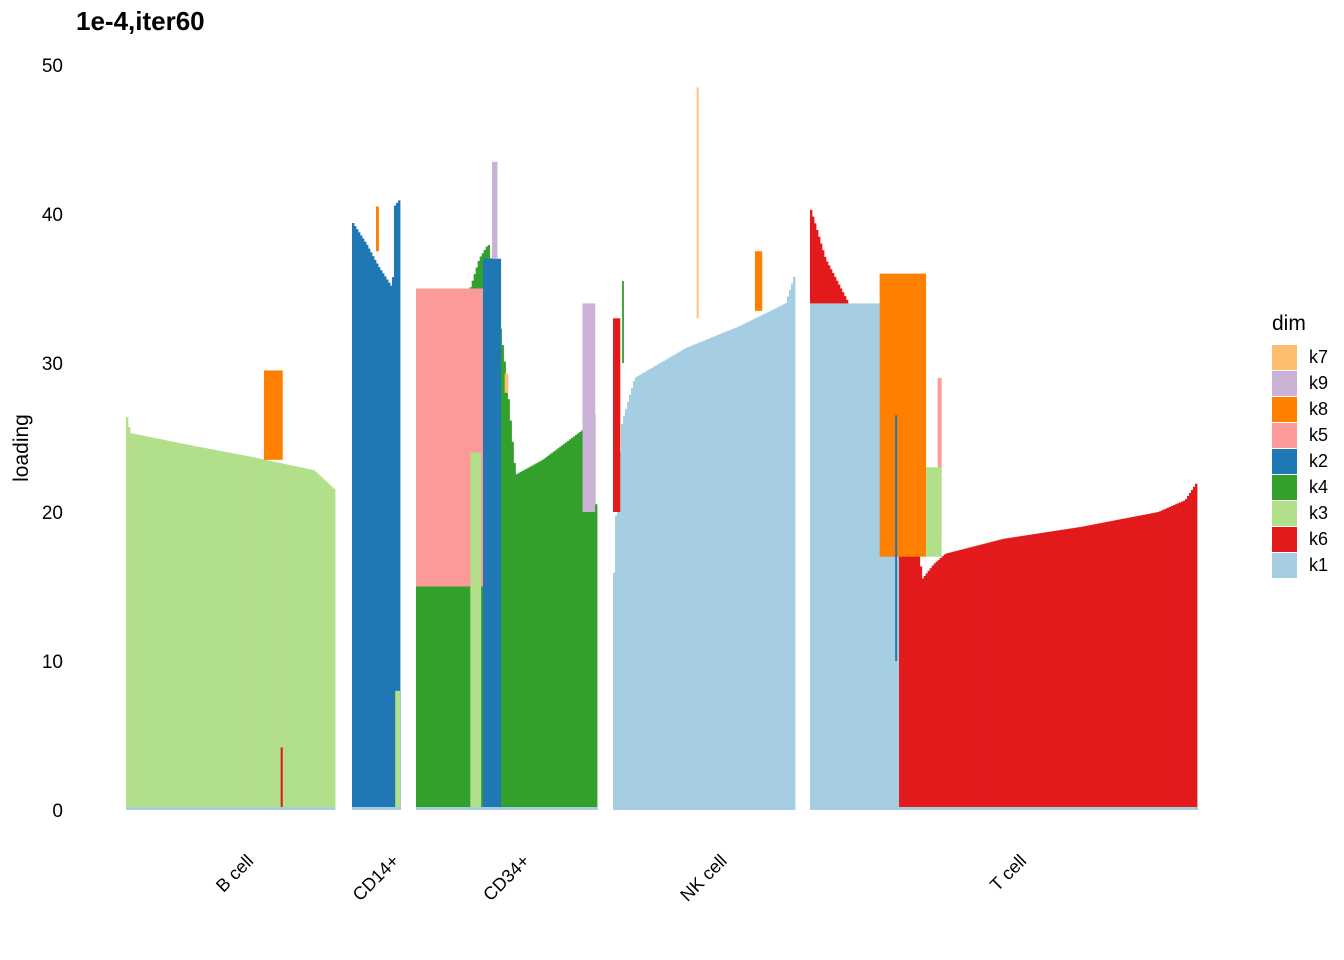 This screenshot has width=1344, height=960. I want to click on legend-swatch, so click(1284, 513).